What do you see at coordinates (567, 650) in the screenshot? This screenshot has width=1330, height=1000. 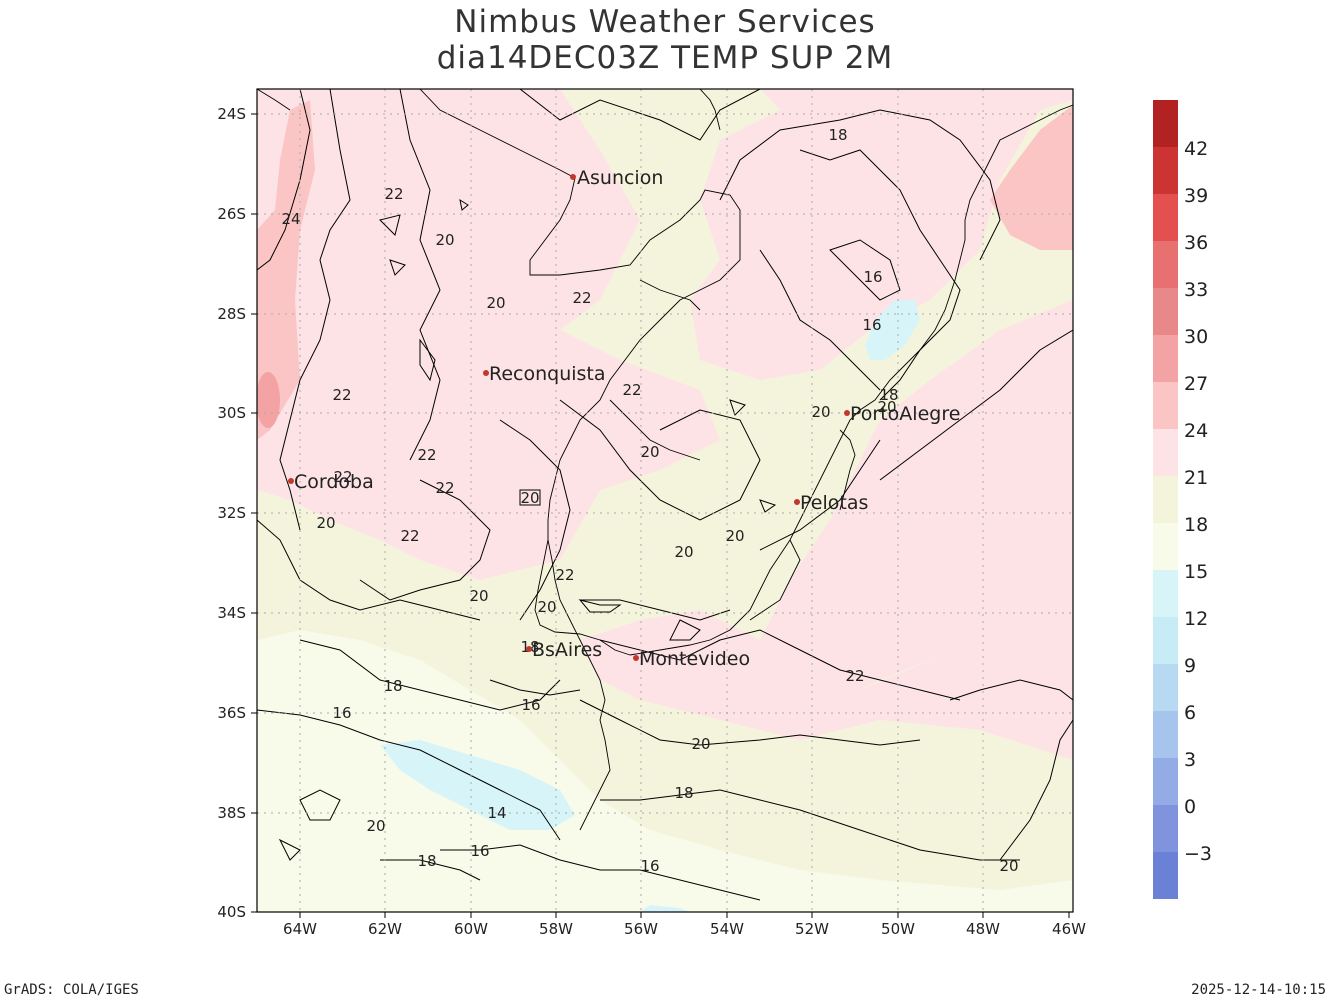 I see `city-label-bsaires: BsAires` at bounding box center [567, 650].